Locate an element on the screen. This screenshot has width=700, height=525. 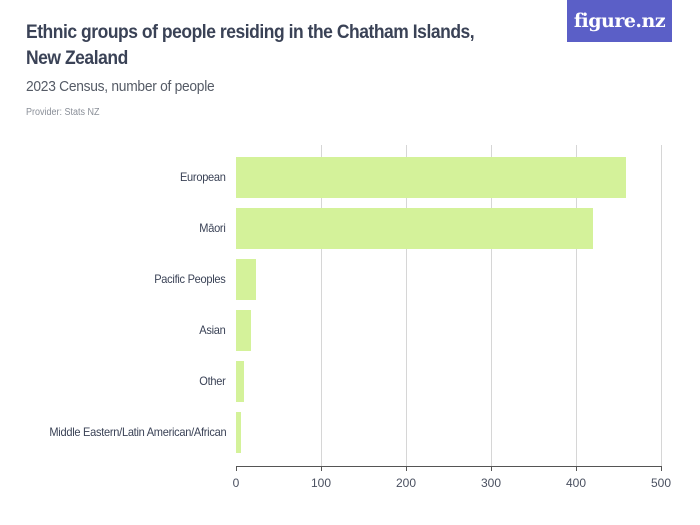
provider-label: Provider: Stats NZ is located at coordinates (63, 112).